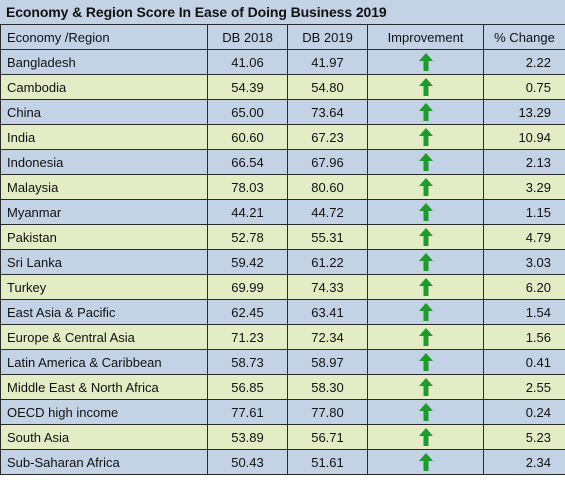 The image size is (565, 482). Describe the element at coordinates (524, 187) in the screenshot. I see `percent-change-cell: 3.29` at that location.